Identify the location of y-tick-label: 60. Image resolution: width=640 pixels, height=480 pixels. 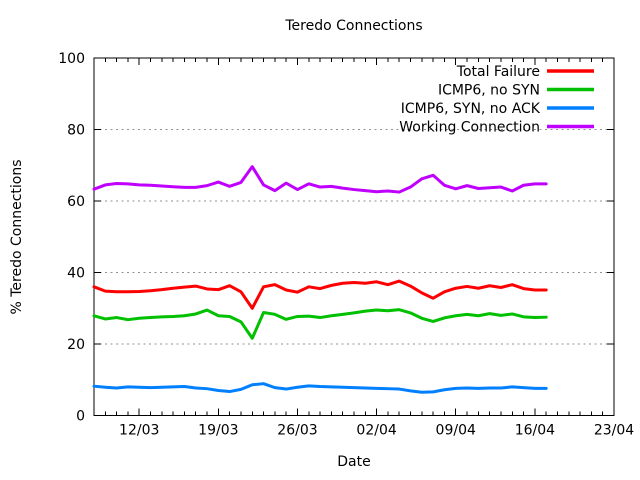
(76, 202).